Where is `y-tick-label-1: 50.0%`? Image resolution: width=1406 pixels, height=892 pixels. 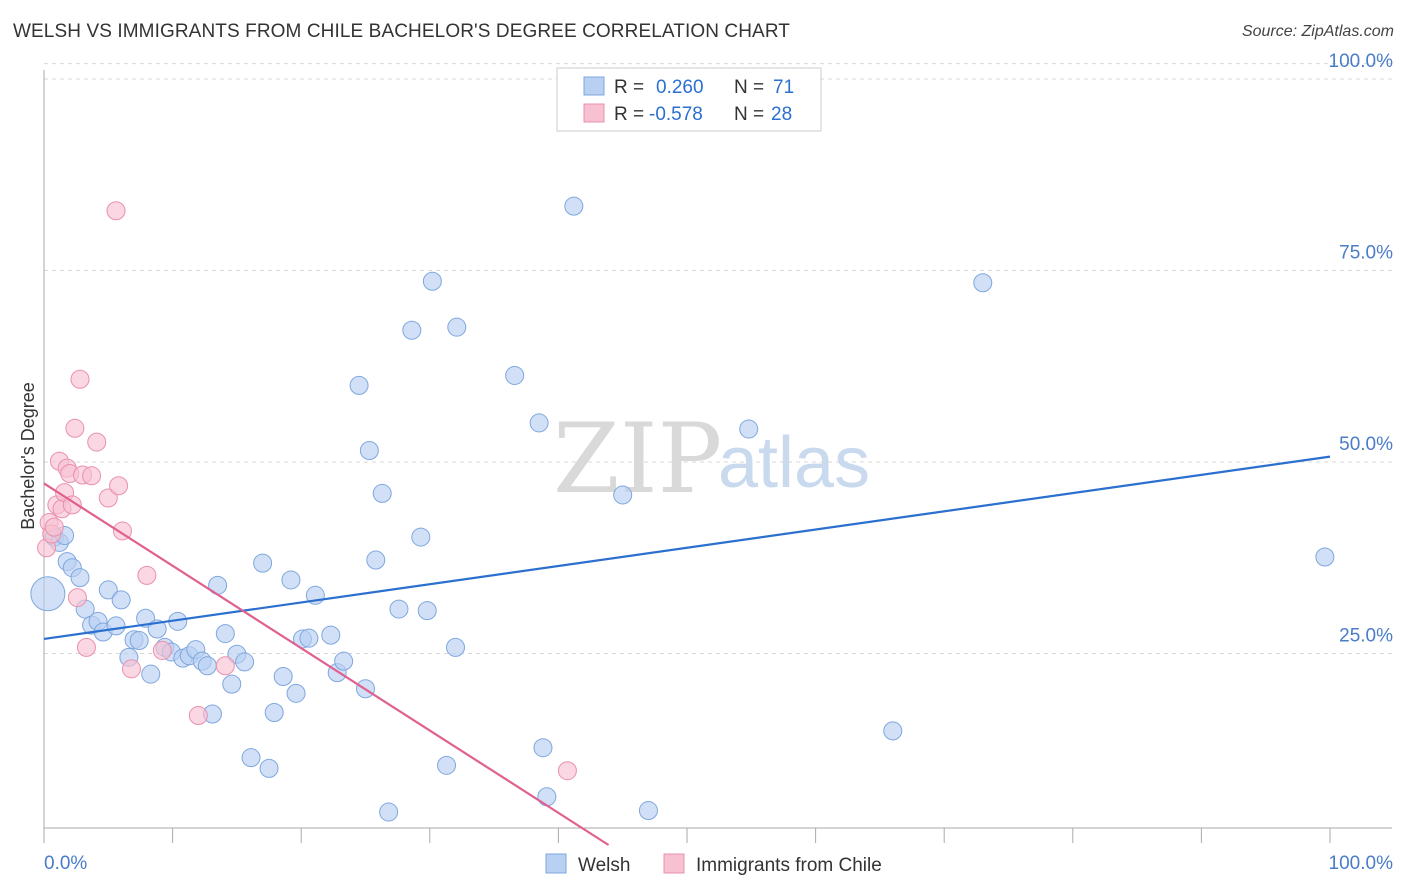
y-tick-label-1: 50.0% is located at coordinates (1366, 444).